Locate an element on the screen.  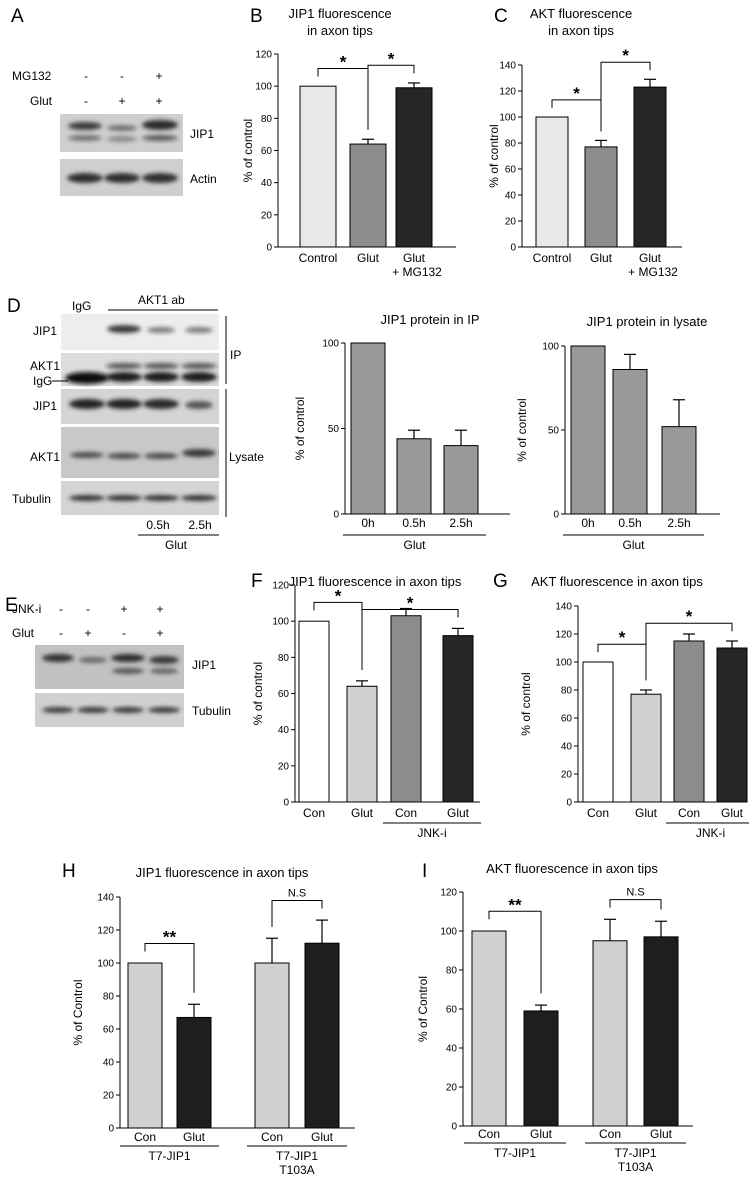
panel-letter-c: C is located at coordinates (501, 16).